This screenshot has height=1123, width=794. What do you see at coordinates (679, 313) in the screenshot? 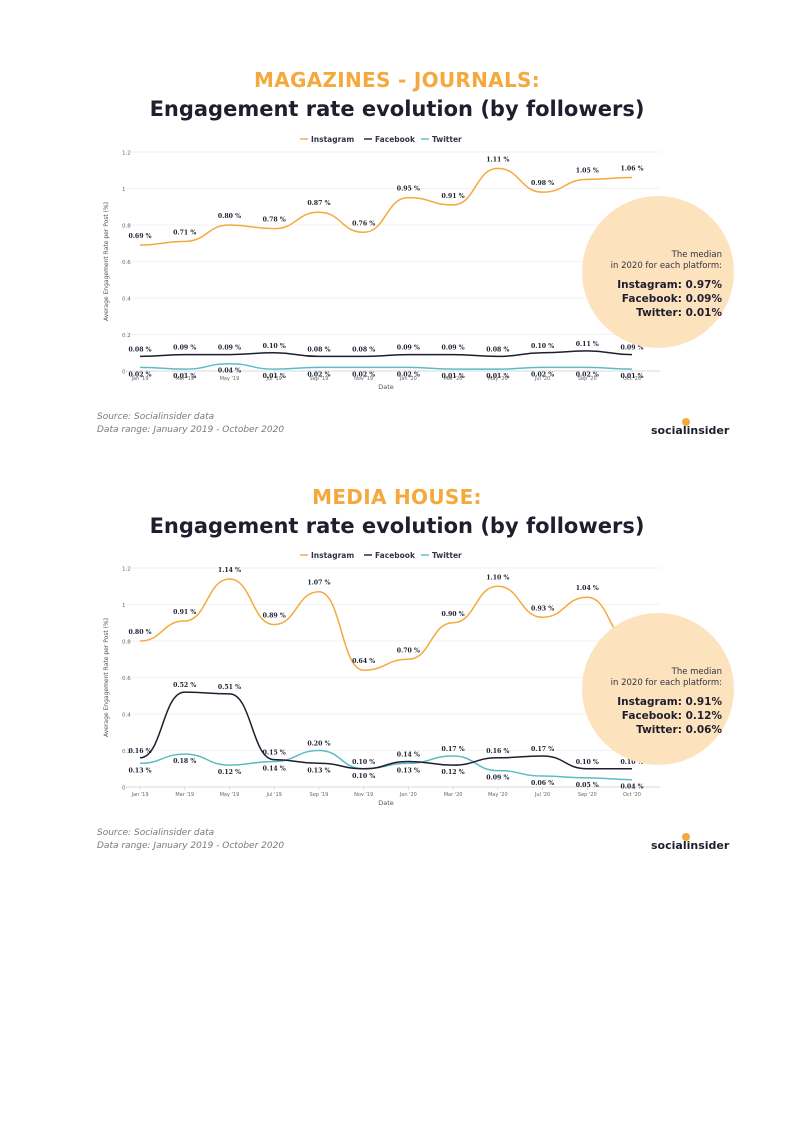
I see `median-twitter: Twitter: 0.01%` at bounding box center [679, 313].